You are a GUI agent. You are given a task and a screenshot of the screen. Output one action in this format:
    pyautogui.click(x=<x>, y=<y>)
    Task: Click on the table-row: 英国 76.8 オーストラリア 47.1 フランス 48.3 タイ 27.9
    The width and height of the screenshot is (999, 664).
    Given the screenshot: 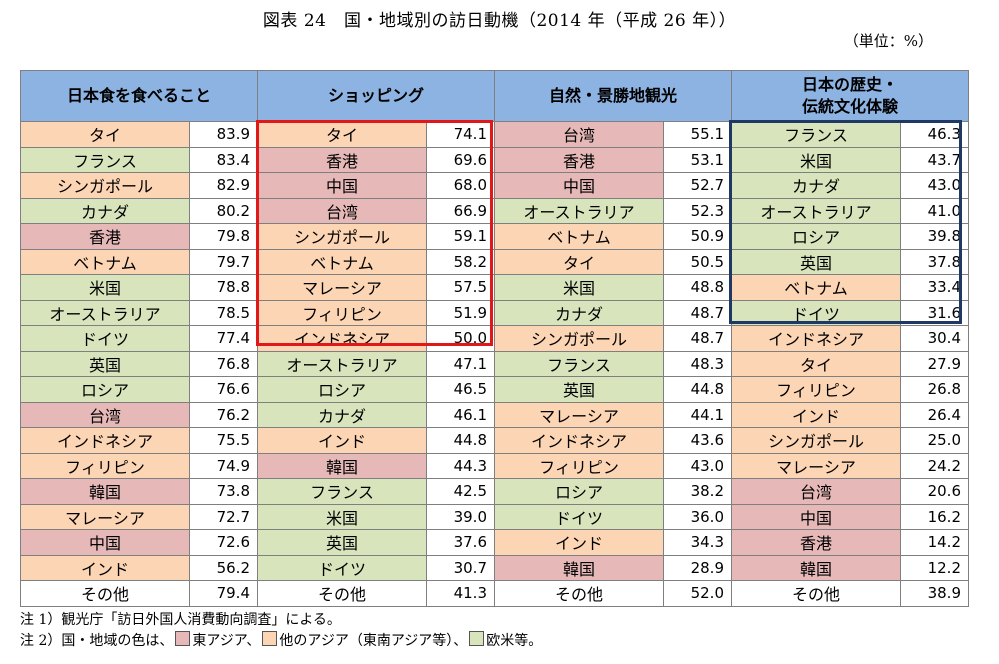 What is the action you would take?
    pyautogui.click(x=494, y=363)
    